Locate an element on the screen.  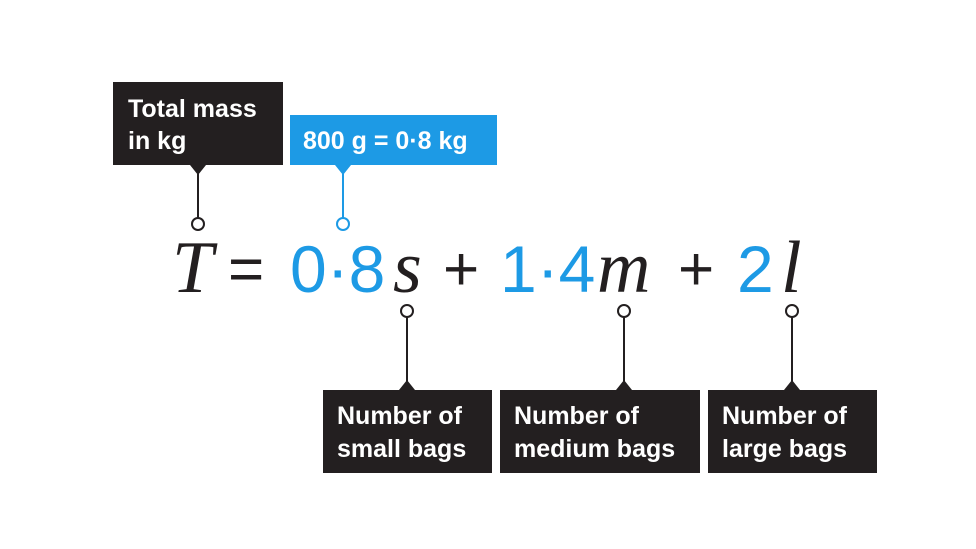
label-text: medium bags is located at coordinates (594, 449).